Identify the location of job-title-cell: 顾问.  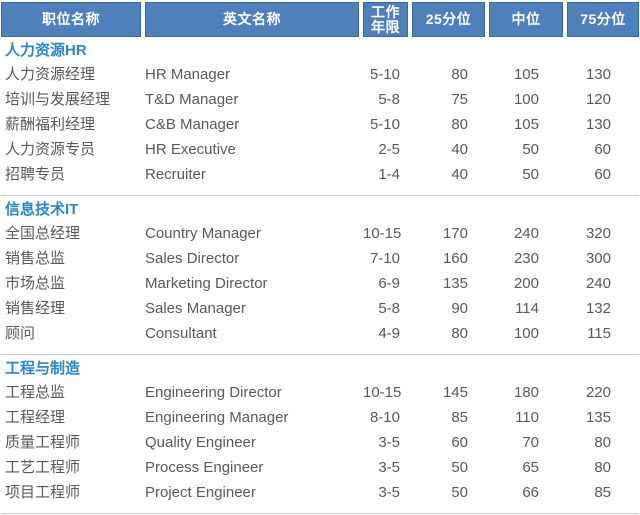
(20, 333).